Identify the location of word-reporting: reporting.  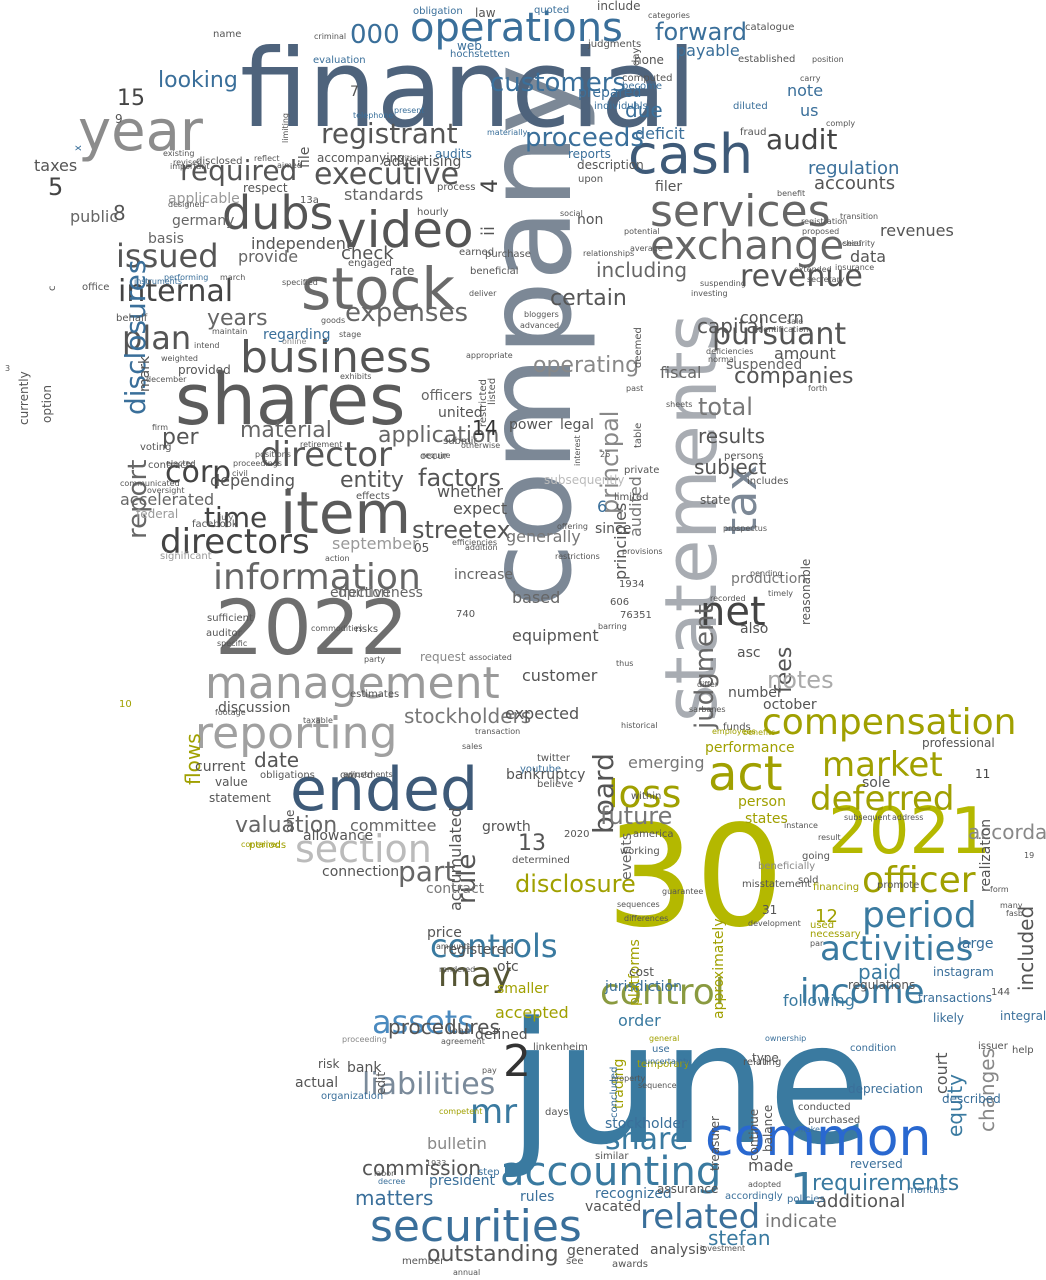
(296, 733).